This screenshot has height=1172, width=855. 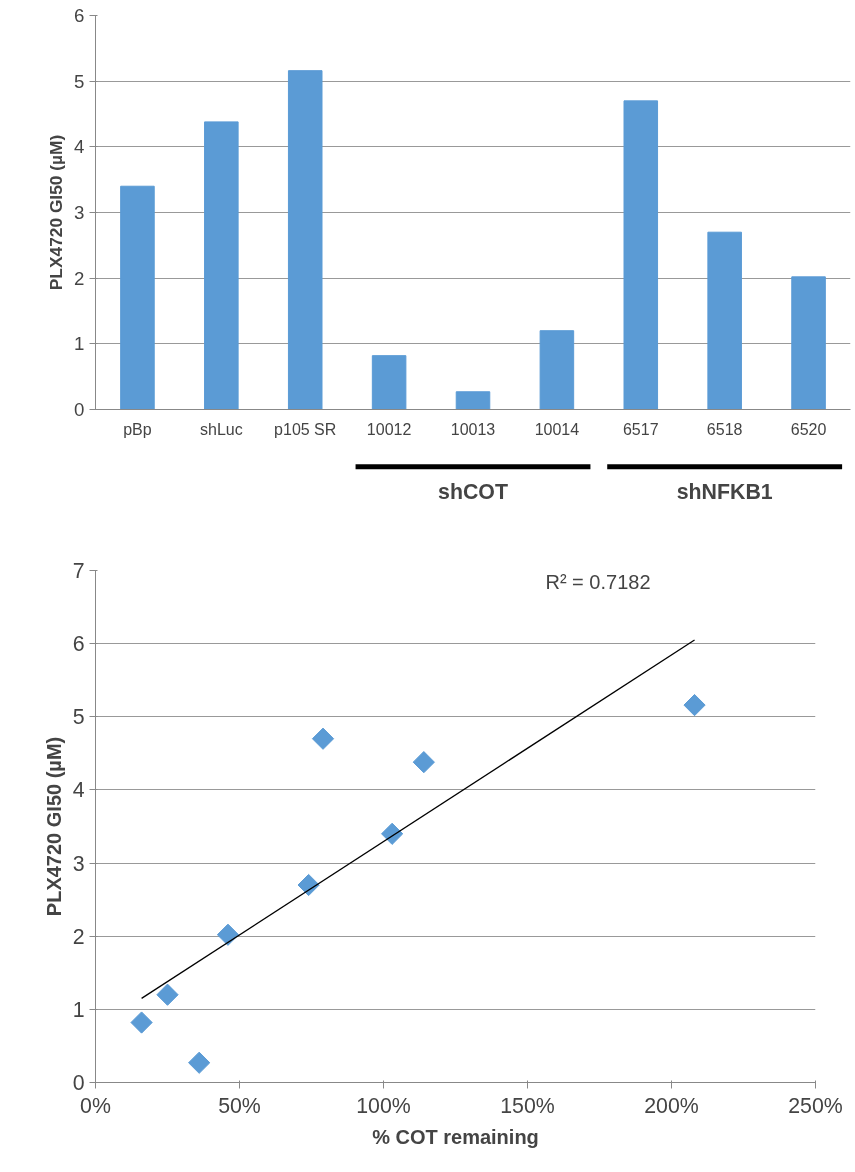 I want to click on x-tick-label: pBp, so click(x=137, y=429).